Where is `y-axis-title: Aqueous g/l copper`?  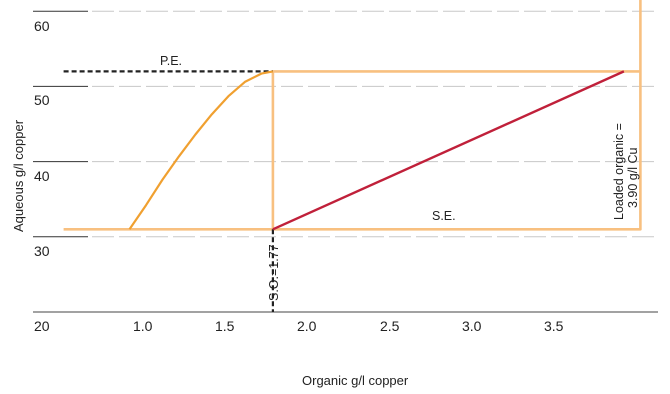 y-axis-title: Aqueous g/l copper is located at coordinates (18, 175).